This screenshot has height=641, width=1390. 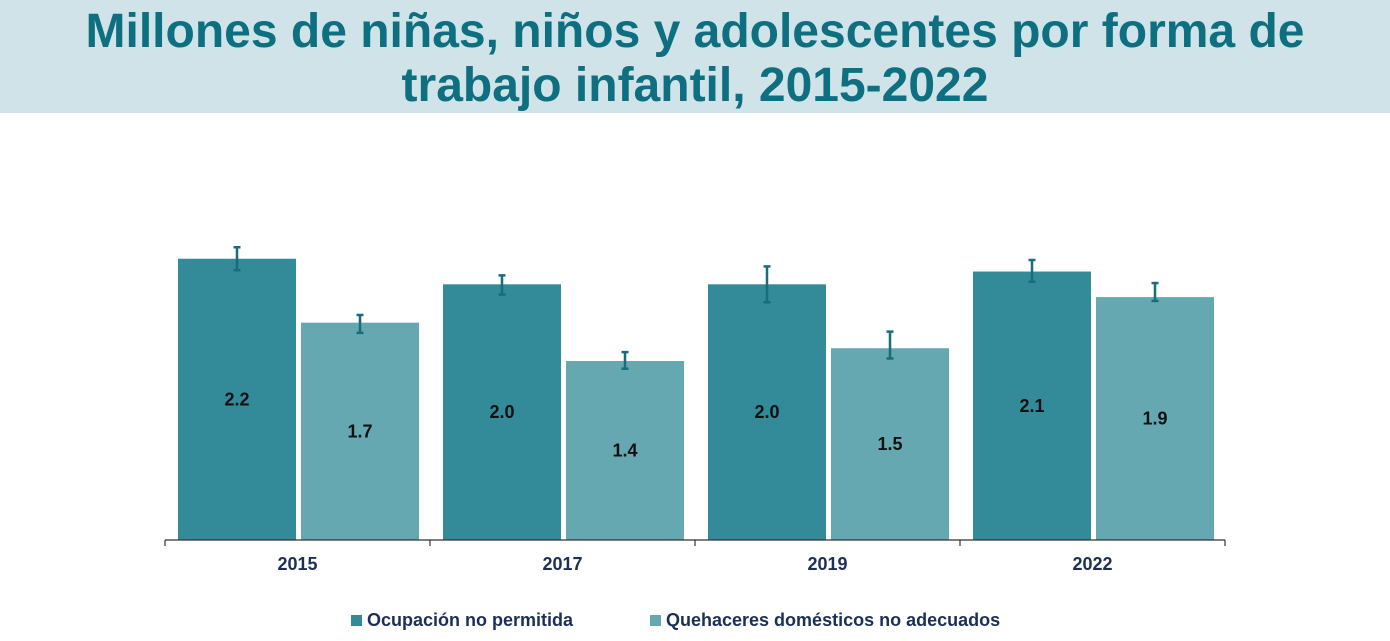 What do you see at coordinates (356, 620) in the screenshot?
I see `legend-swatch-ocupacion` at bounding box center [356, 620].